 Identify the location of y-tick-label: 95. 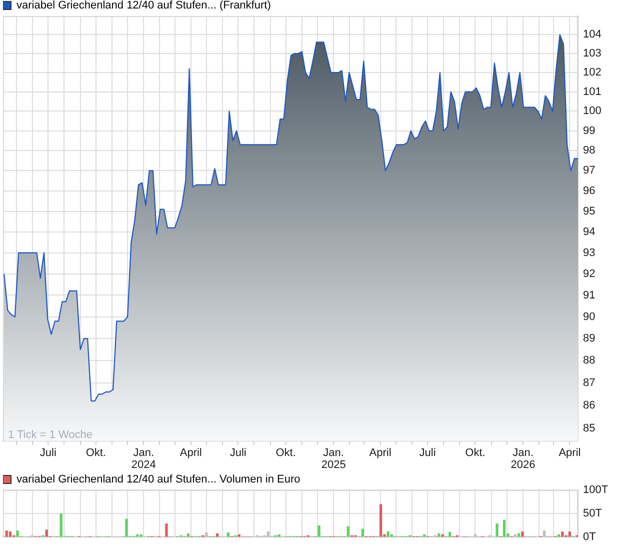
(589, 211).